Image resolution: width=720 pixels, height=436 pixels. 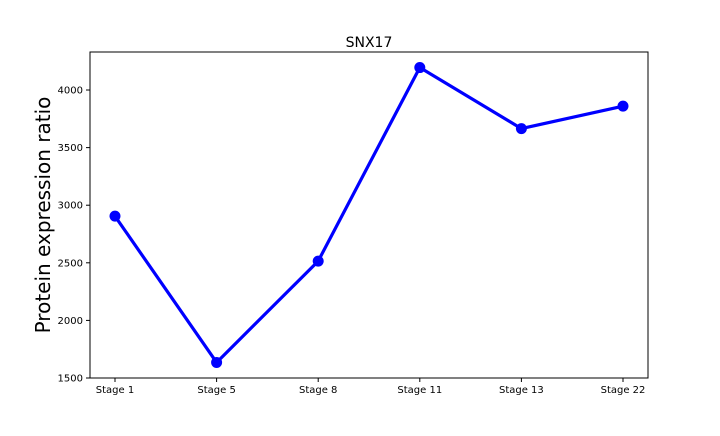 What do you see at coordinates (318, 390) in the screenshot?
I see `x-tick-label: Stage 8` at bounding box center [318, 390].